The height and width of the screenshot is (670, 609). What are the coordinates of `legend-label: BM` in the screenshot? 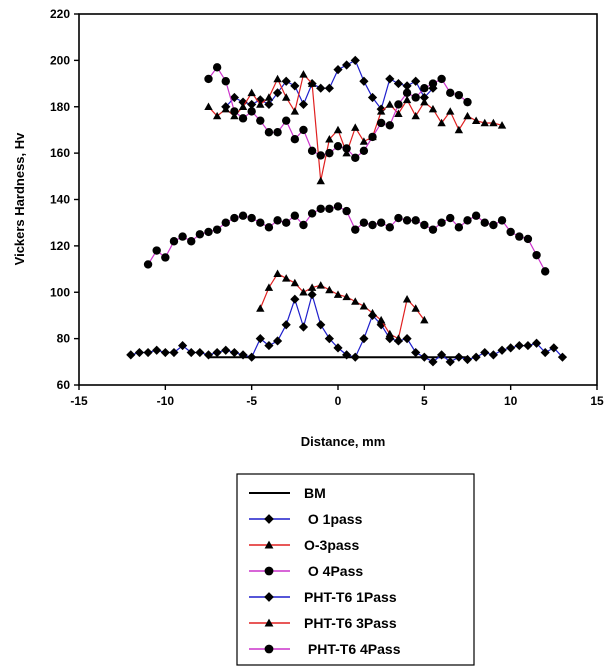 It's located at (315, 493).